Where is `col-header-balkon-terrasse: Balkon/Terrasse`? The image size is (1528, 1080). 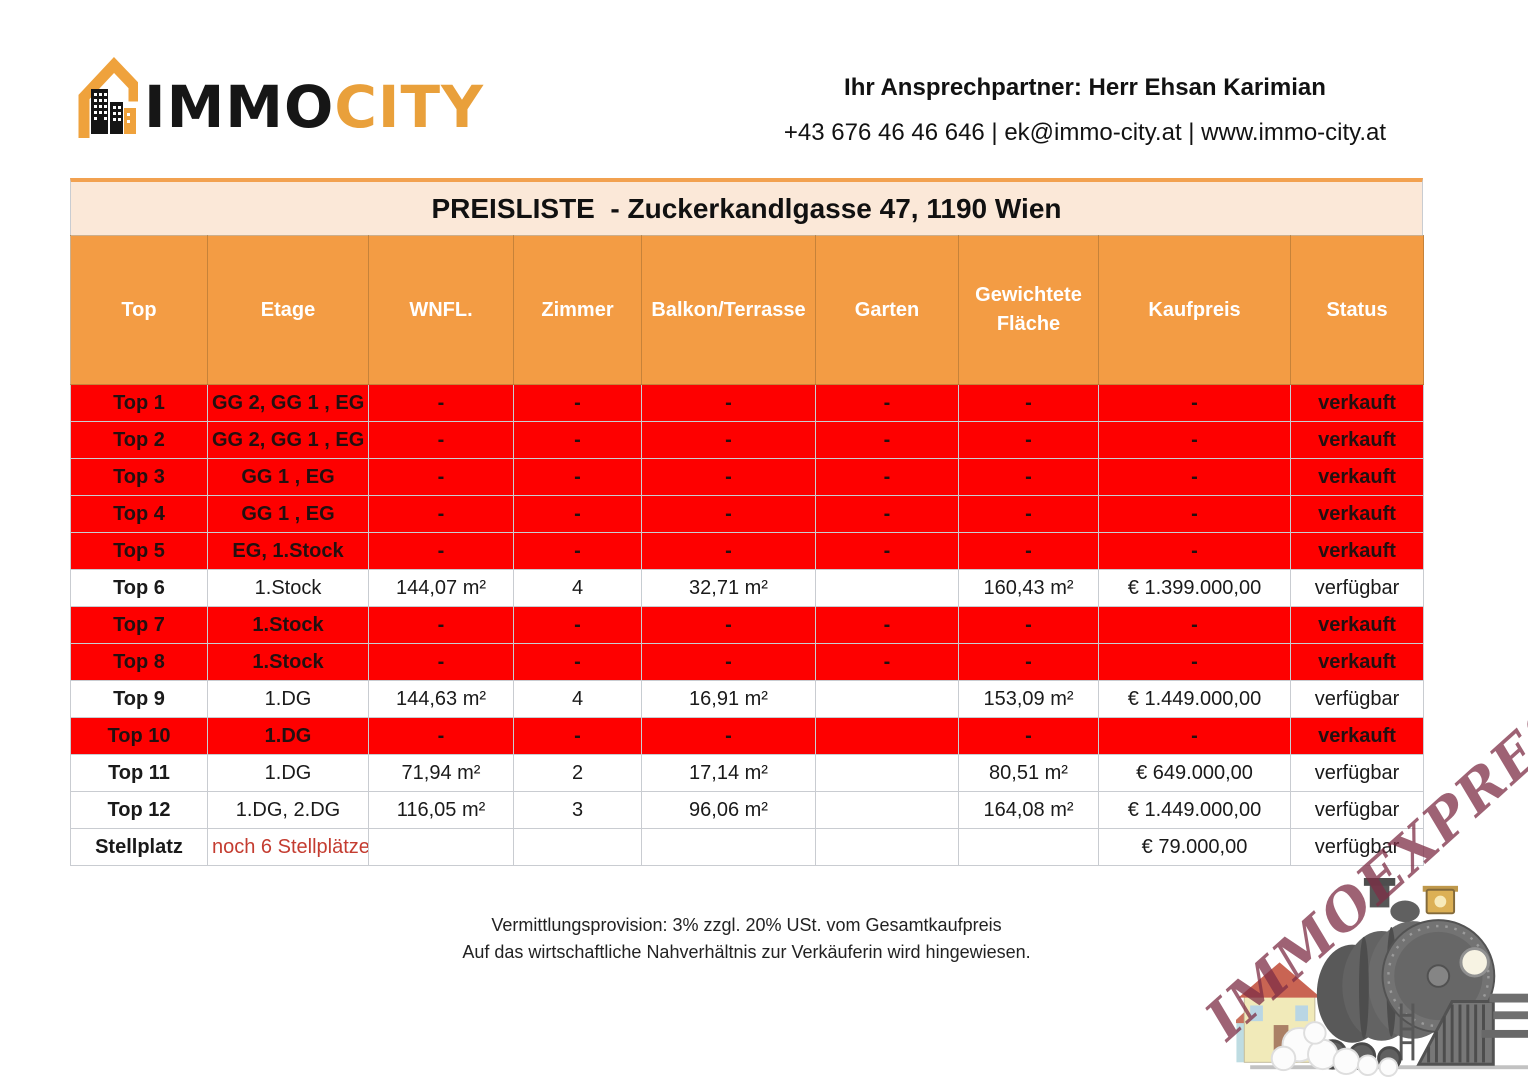
col-header-balkon-terrasse: Balkon/Terrasse is located at coordinates (728, 310).